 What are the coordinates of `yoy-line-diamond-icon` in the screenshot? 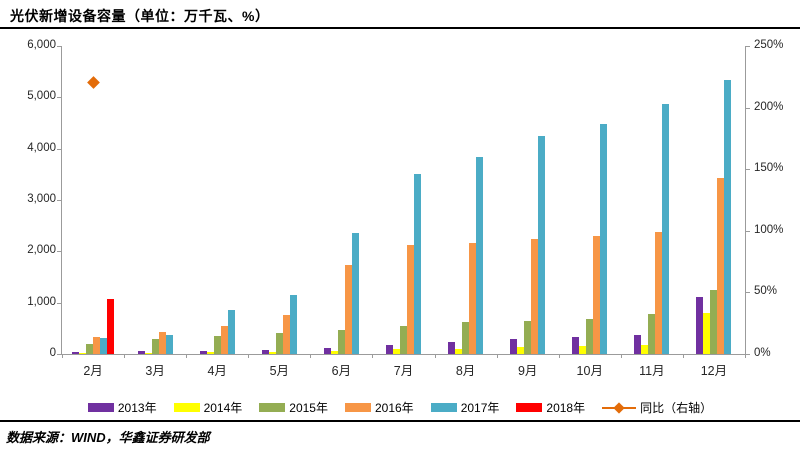 It's located at (619, 407).